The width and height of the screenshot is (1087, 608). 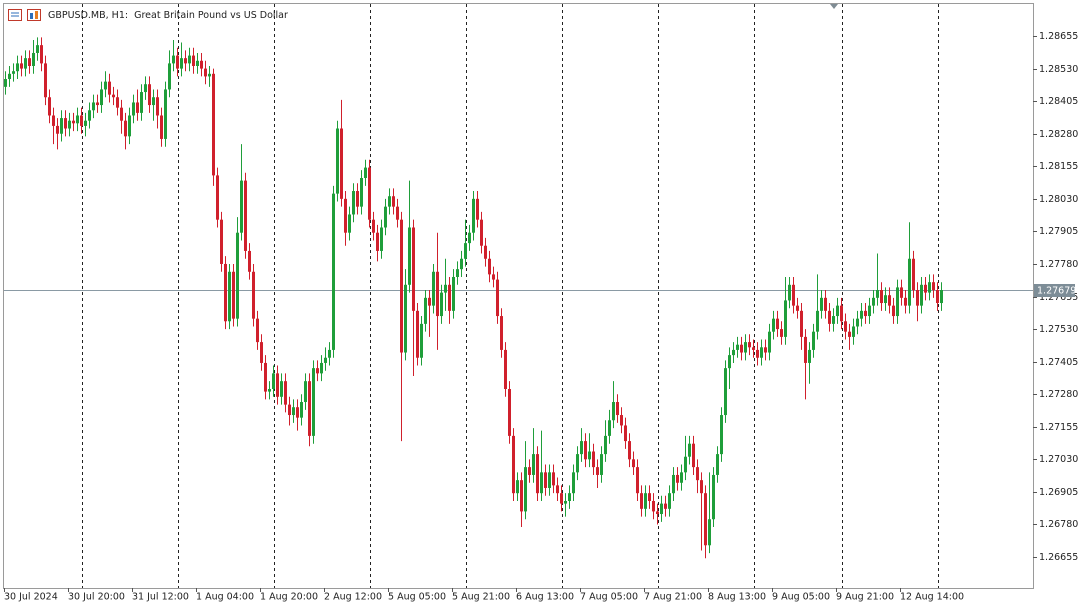 What do you see at coordinates (31, 597) in the screenshot?
I see `x-tick-label: 30 Jul 2024` at bounding box center [31, 597].